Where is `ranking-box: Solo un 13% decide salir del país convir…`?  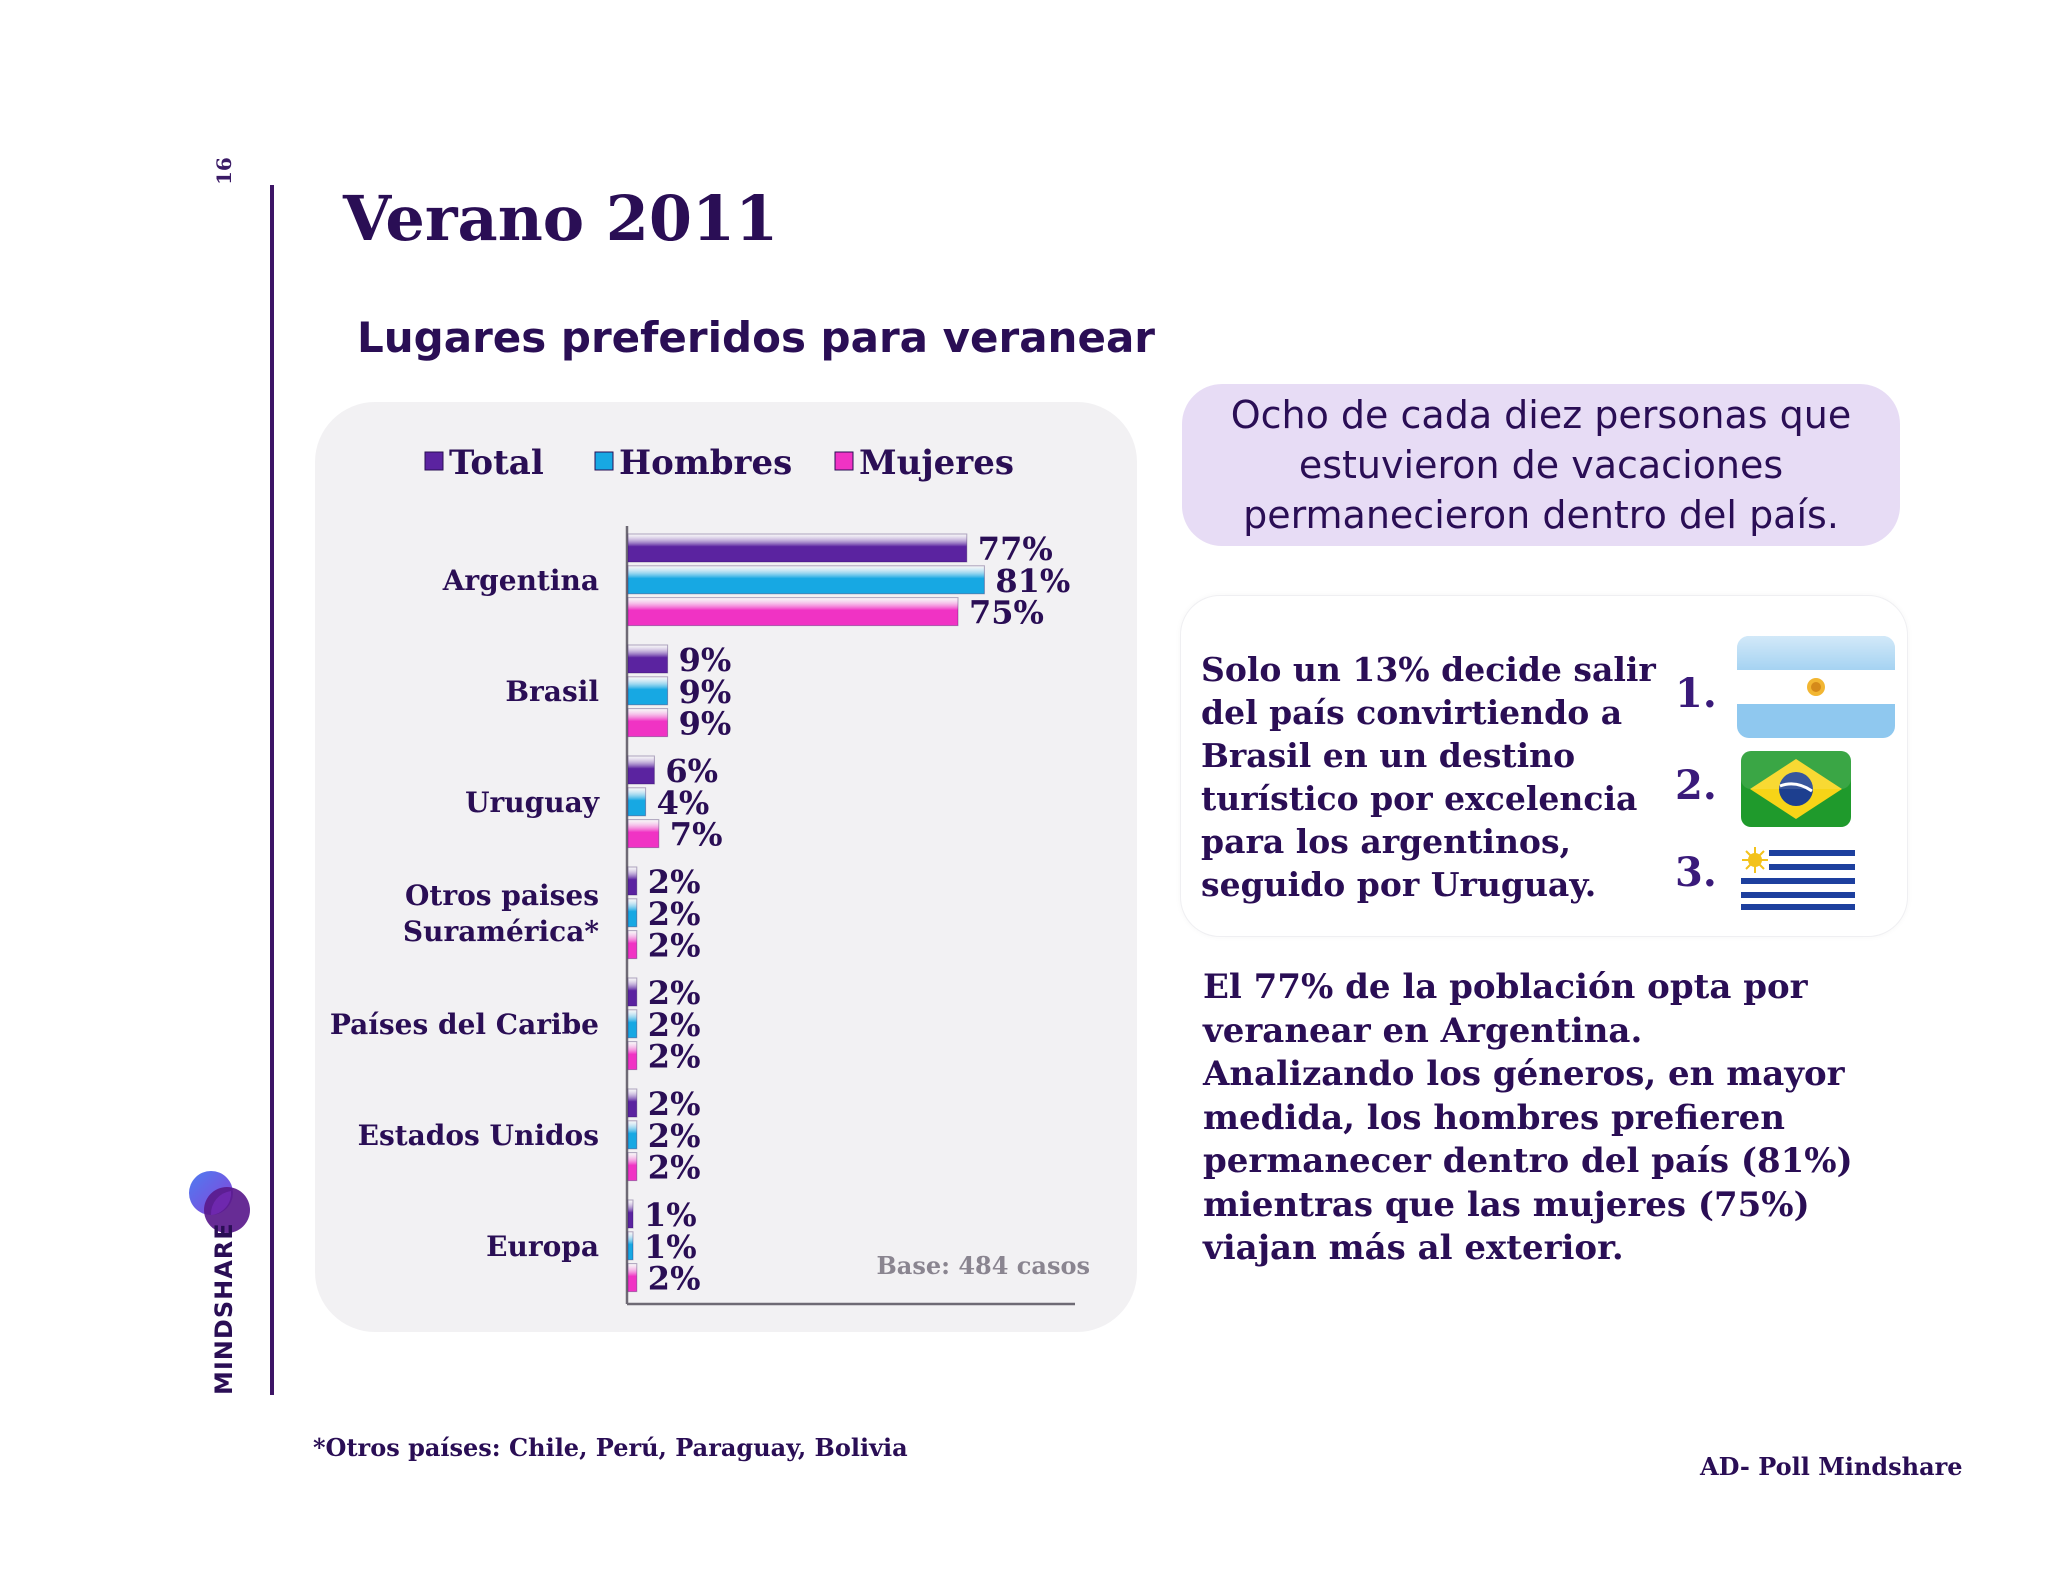
ranking-box: Solo un 13% decide salir del país convir… is located at coordinates (1544, 766).